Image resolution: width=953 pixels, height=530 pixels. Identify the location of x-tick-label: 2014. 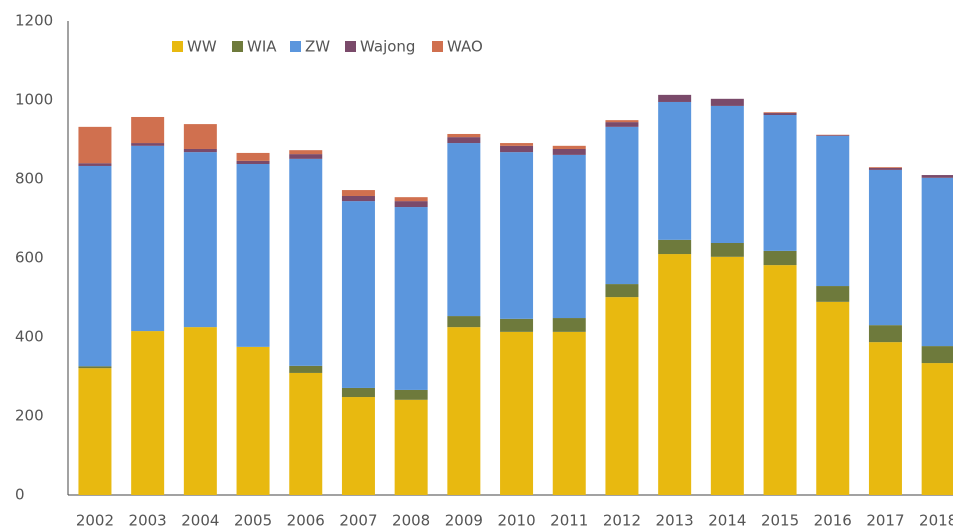
(727, 521).